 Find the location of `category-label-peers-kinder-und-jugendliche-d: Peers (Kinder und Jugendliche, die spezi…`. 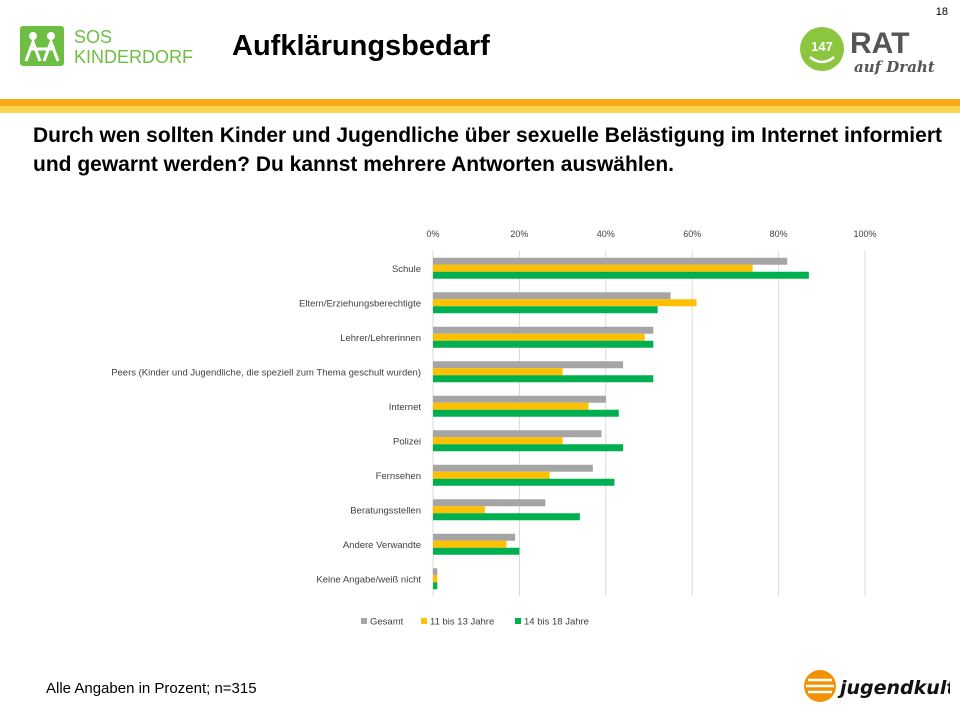

category-label-peers-kinder-und-jugendliche-d: Peers (Kinder und Jugendliche, die spezi… is located at coordinates (266, 372).